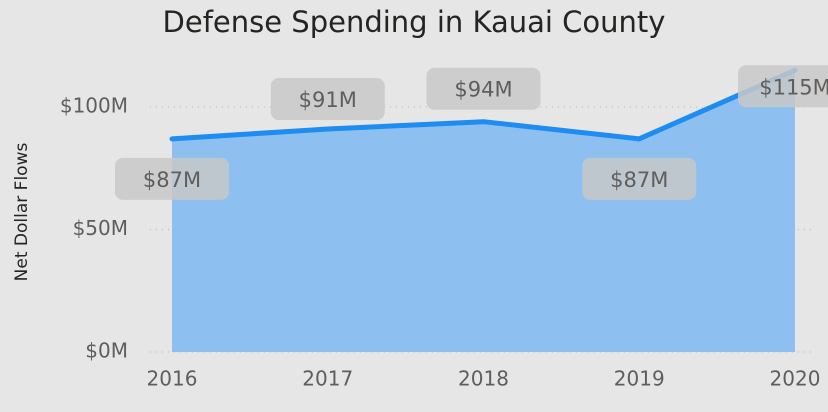  I want to click on y-tick-label: $100M, so click(94, 106).